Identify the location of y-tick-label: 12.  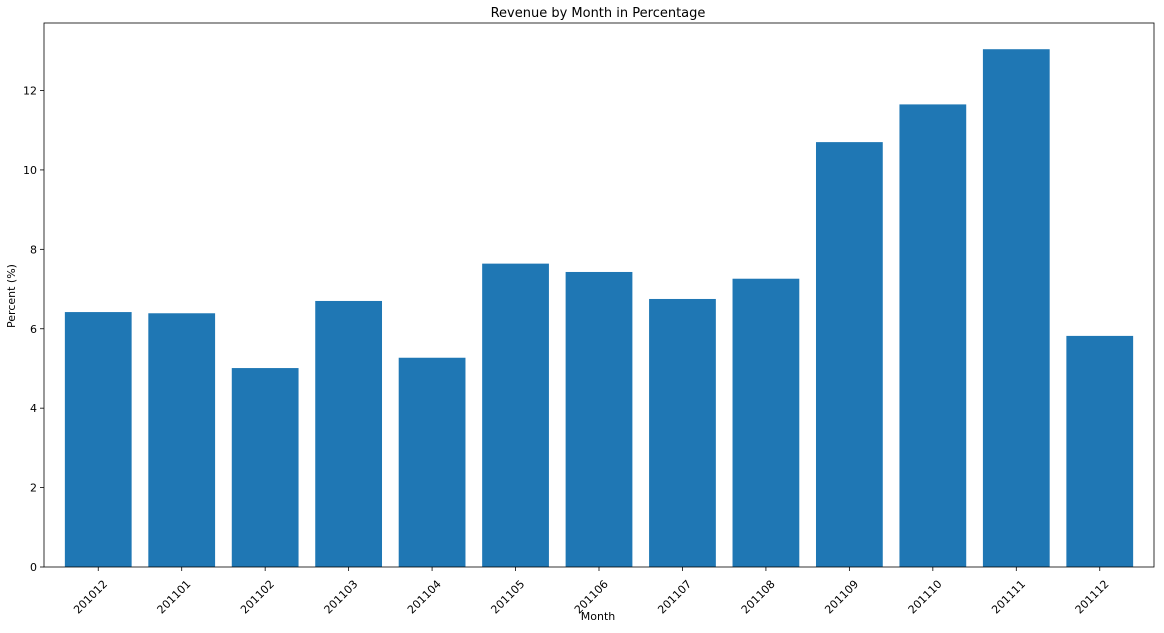
(30, 91).